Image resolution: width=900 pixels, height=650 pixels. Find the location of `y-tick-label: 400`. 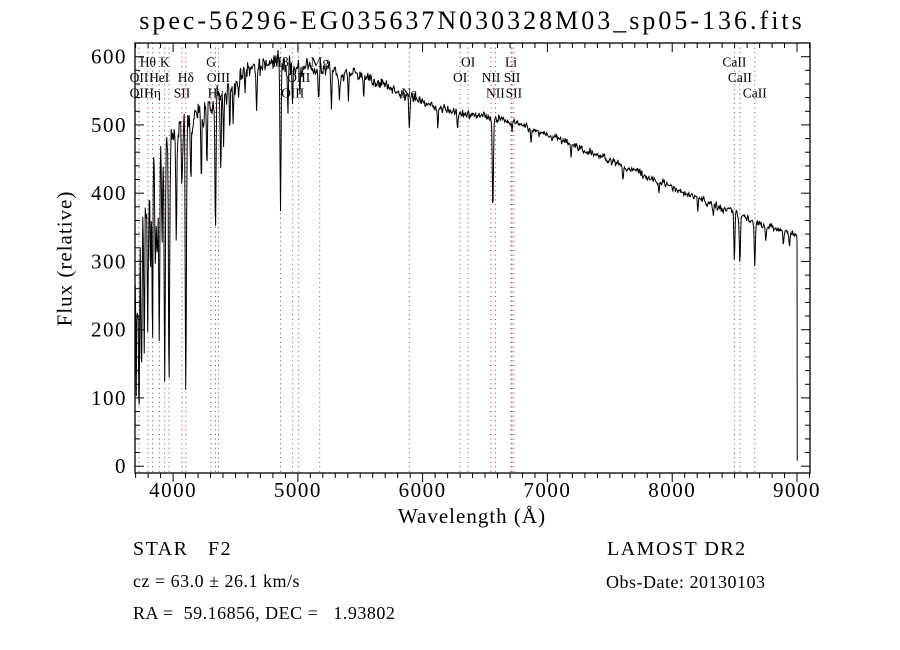

y-tick-label: 400 is located at coordinates (109, 193).